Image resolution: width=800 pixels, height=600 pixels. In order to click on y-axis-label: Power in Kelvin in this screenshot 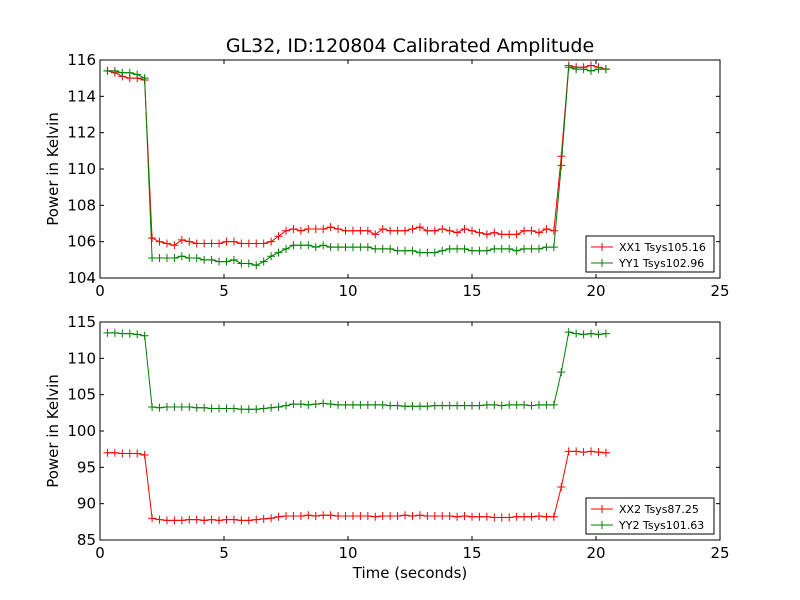, I will do `click(53, 431)`.